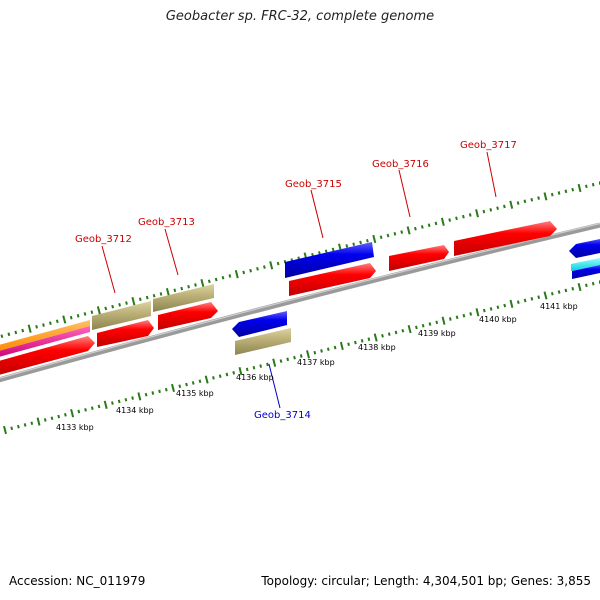 Image resolution: width=600 pixels, height=600 pixels. I want to click on kbp-label: 4136 kbp, so click(255, 377).